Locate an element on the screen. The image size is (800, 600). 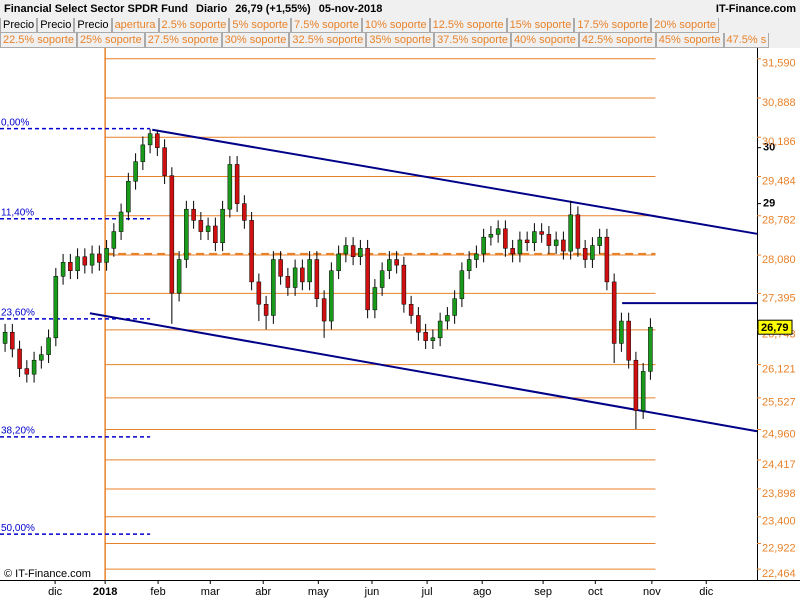
tab: 27.5% soporte is located at coordinates (183, 40).